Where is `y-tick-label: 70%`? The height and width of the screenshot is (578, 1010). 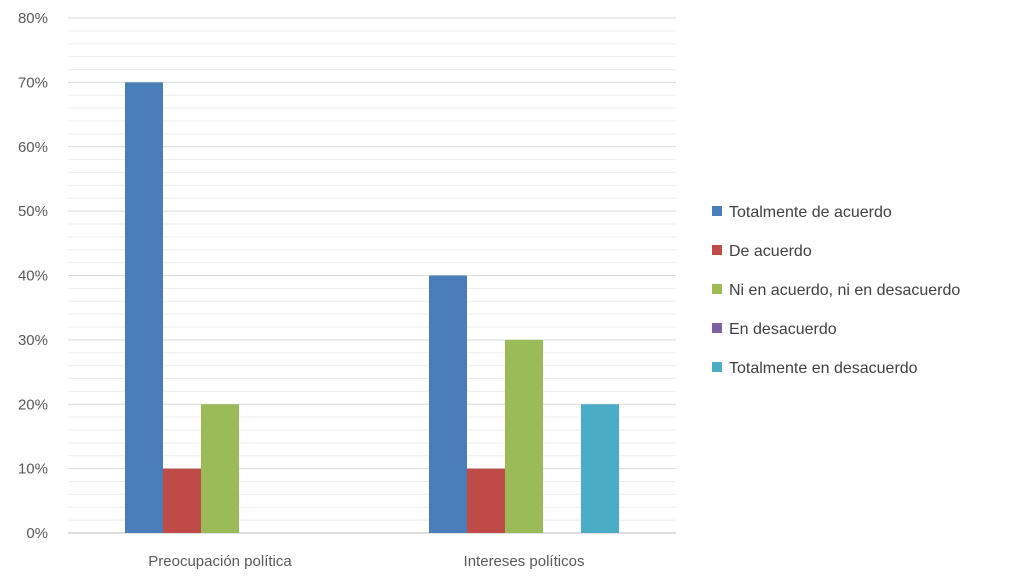 y-tick-label: 70% is located at coordinates (33, 82).